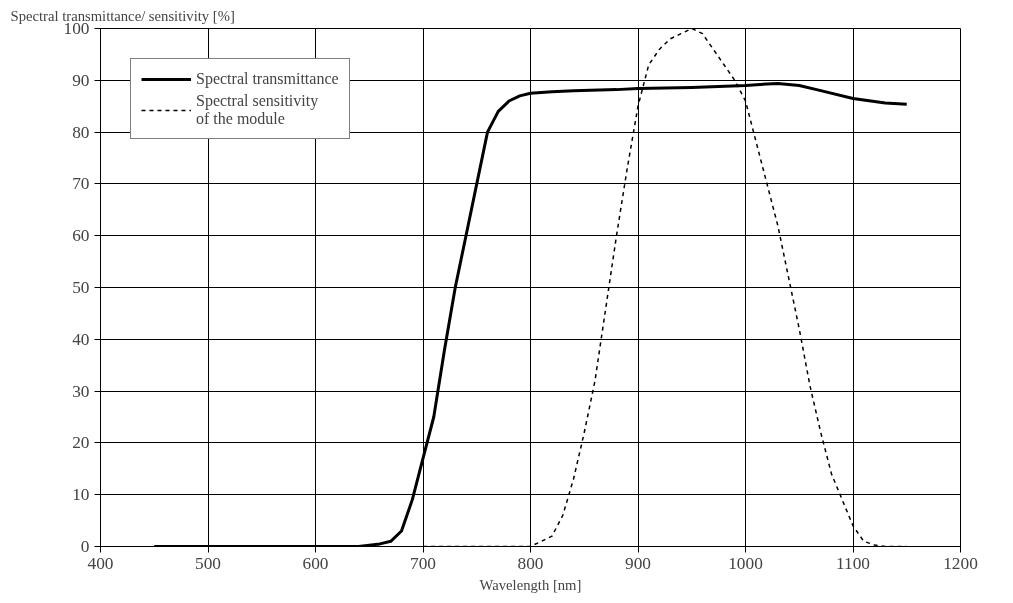  Describe the element at coordinates (81, 391) in the screenshot. I see `y-tick-label: 30` at that location.